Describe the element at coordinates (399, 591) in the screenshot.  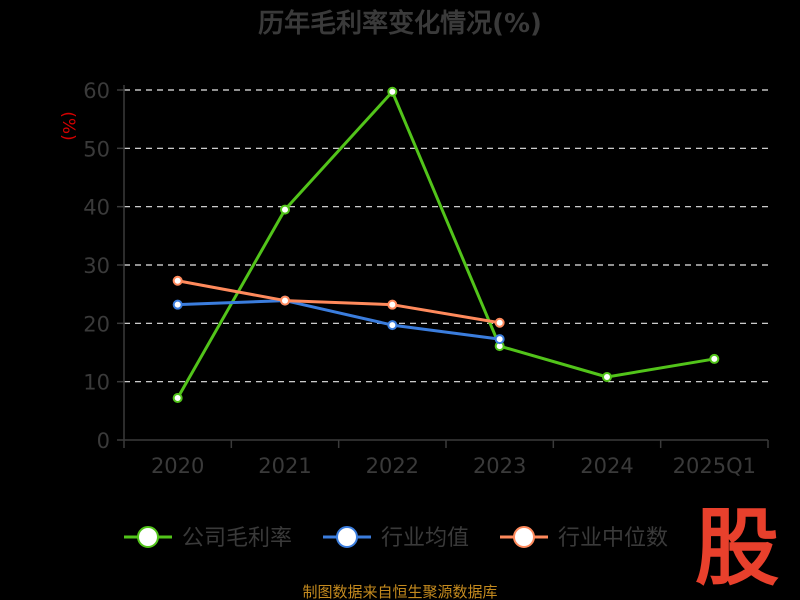
I see `data-source-note: 制图数据来自恒生聚源数据库` at that location.